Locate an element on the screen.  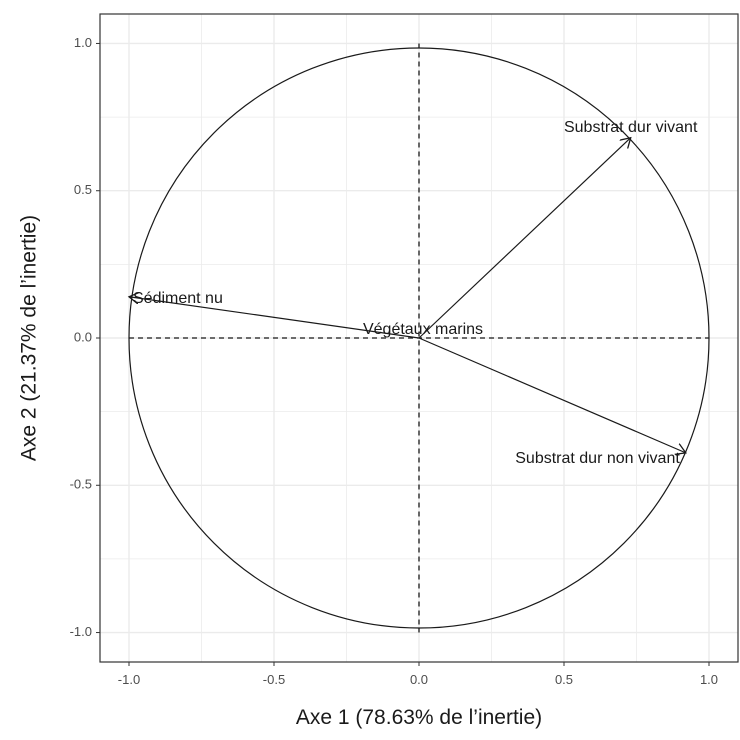
y-tick-label: -1.0 is located at coordinates (81, 631).